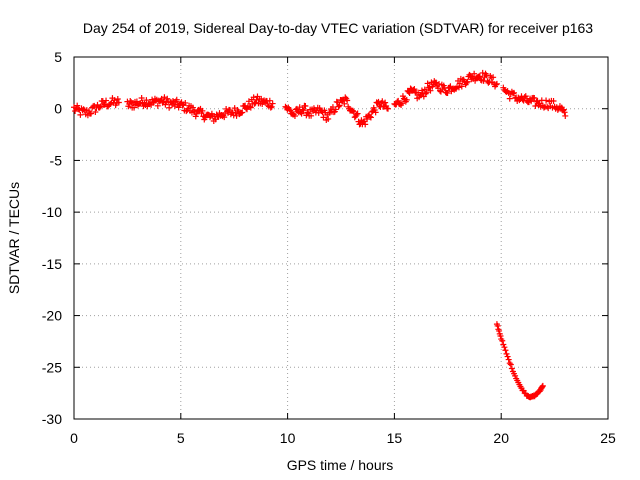 The width and height of the screenshot is (640, 480). What do you see at coordinates (14, 238) in the screenshot?
I see `y-axis-label: SDTVAR / TECUs` at bounding box center [14, 238].